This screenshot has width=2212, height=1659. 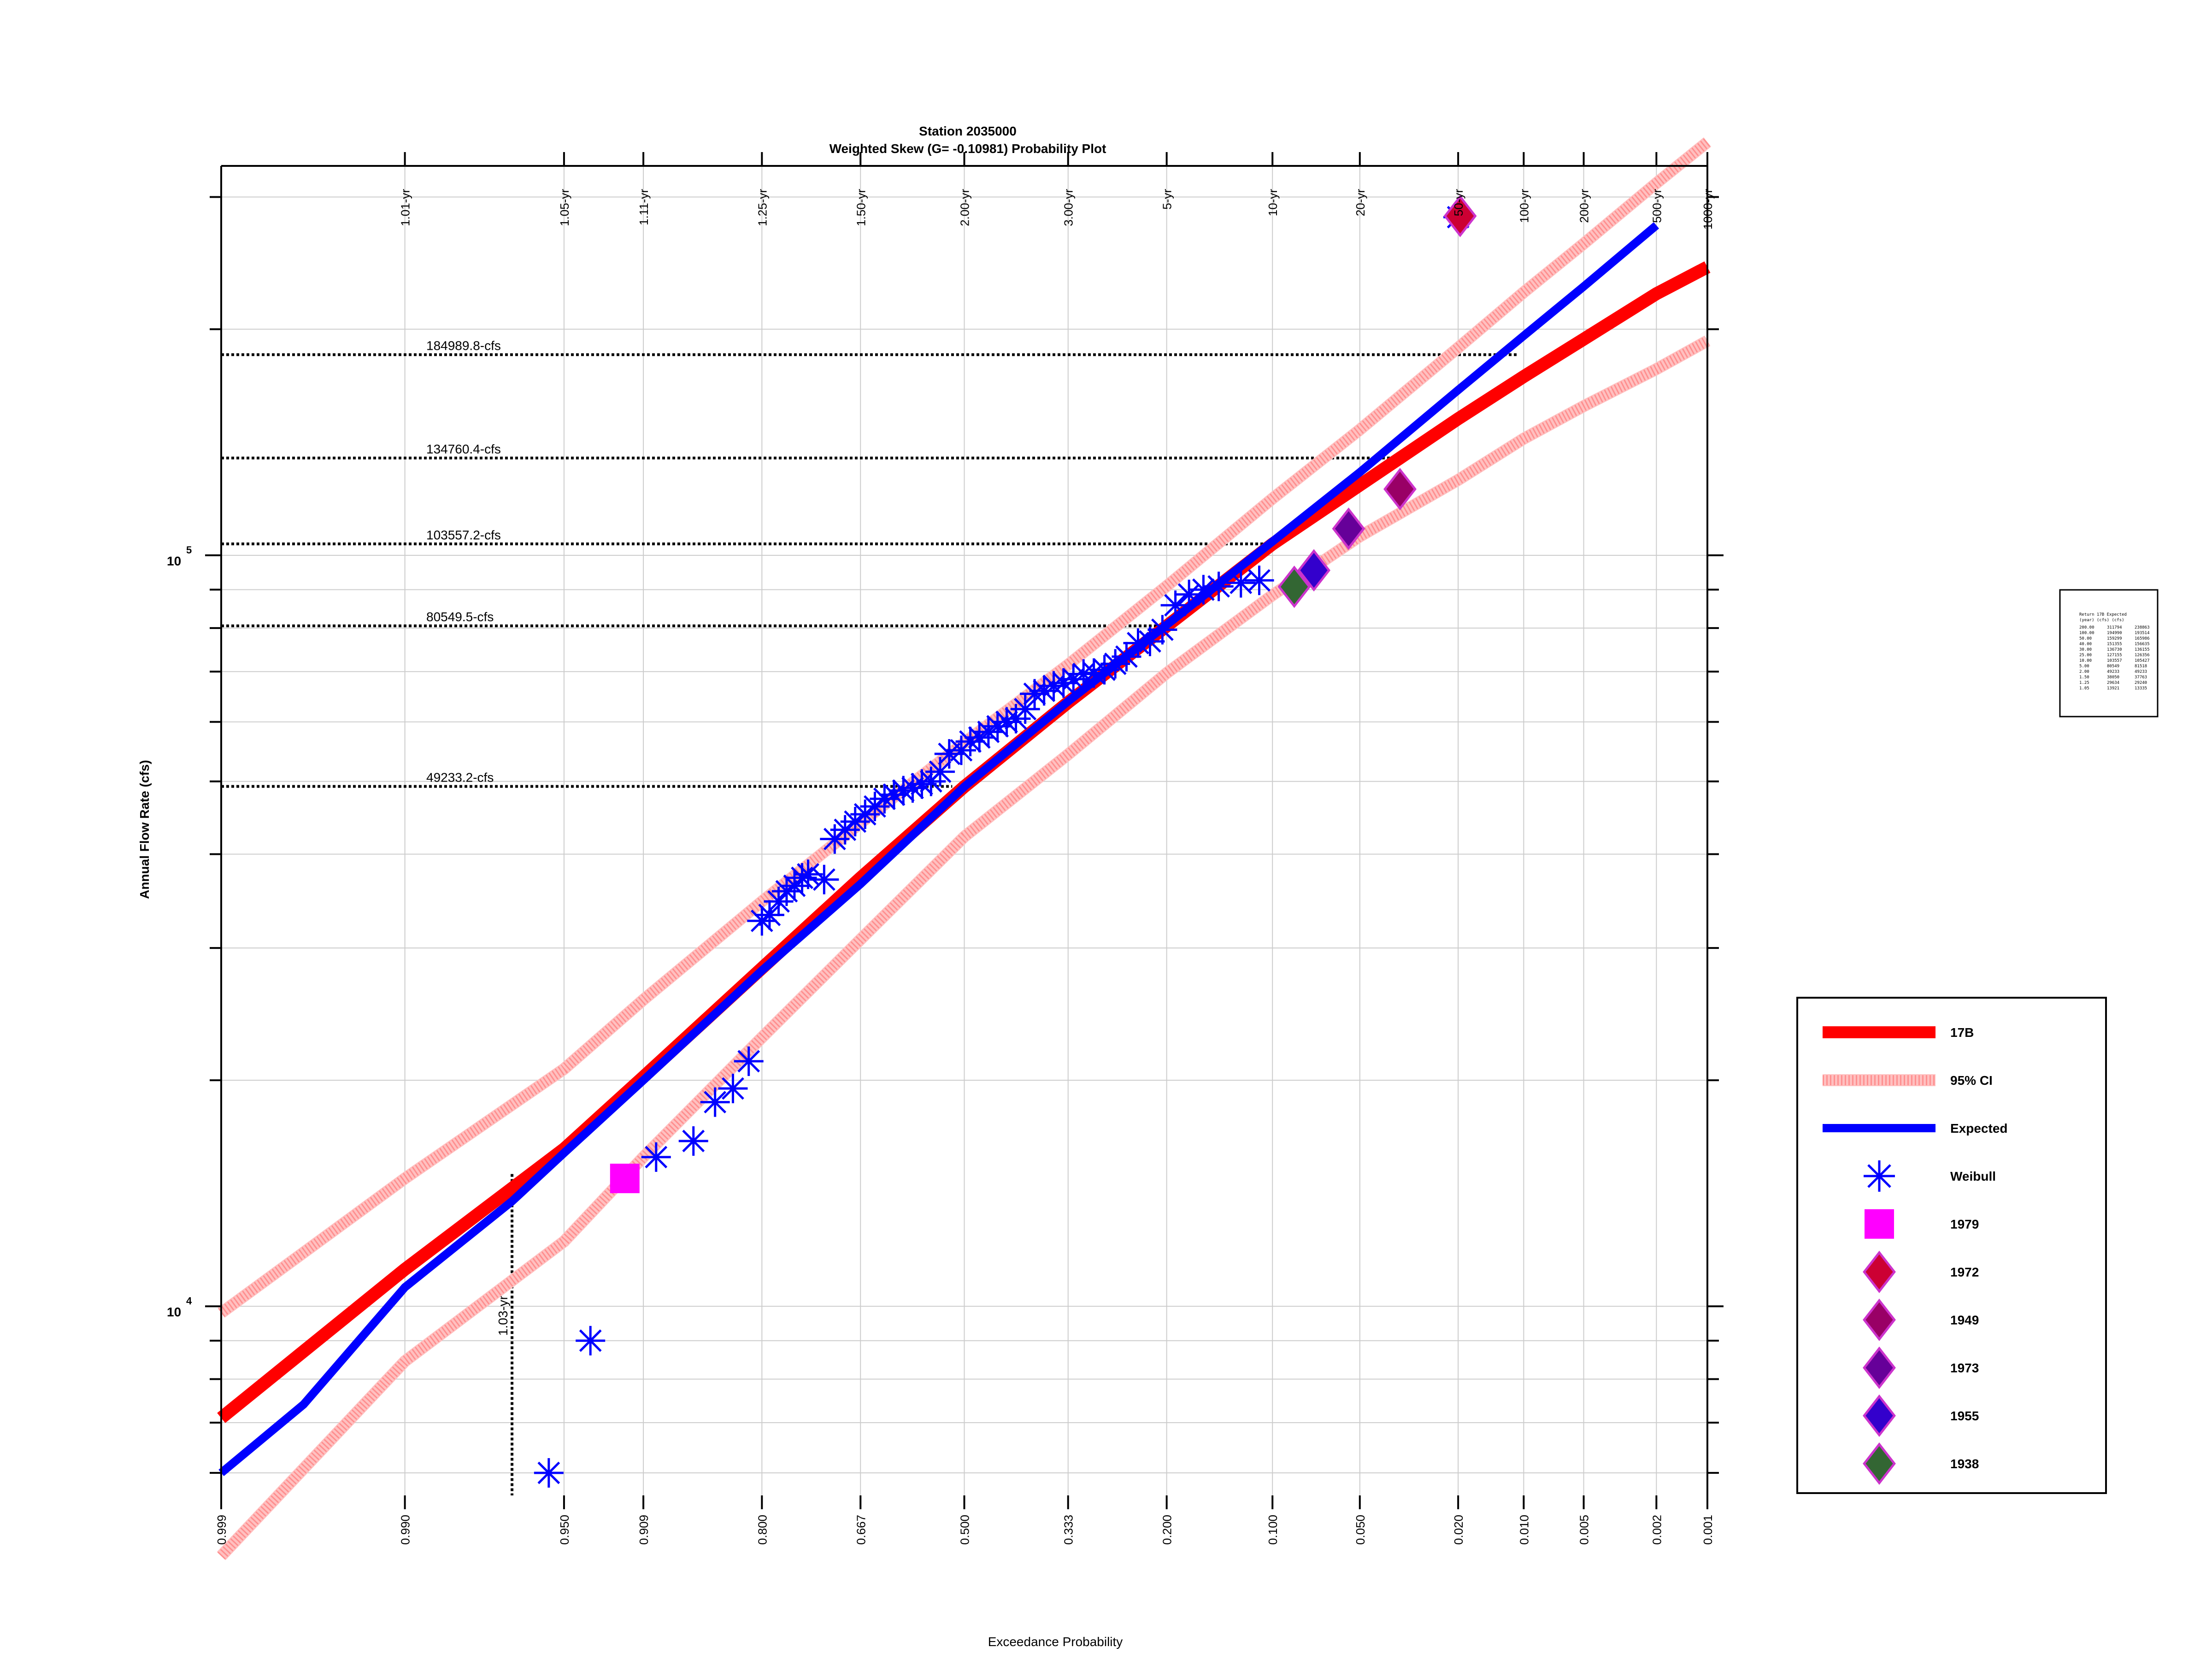 I want to click on legend-label: 1979, so click(x=1964, y=1224).